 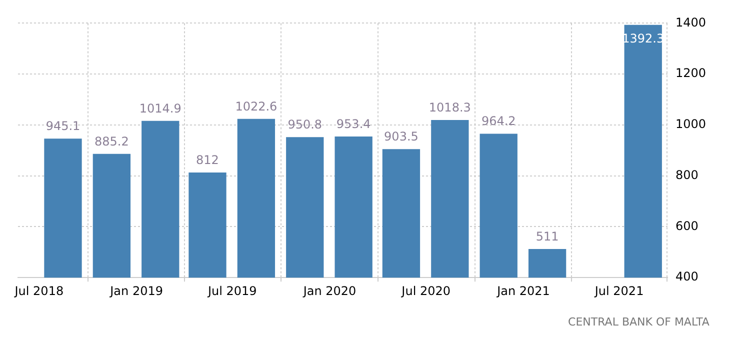 What do you see at coordinates (690, 73) in the screenshot?
I see `y-tick-label: 1200` at bounding box center [690, 73].